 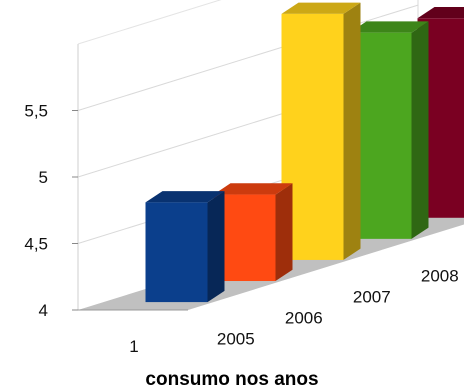 I want to click on series-label-2005: 2005, so click(x=236, y=339).